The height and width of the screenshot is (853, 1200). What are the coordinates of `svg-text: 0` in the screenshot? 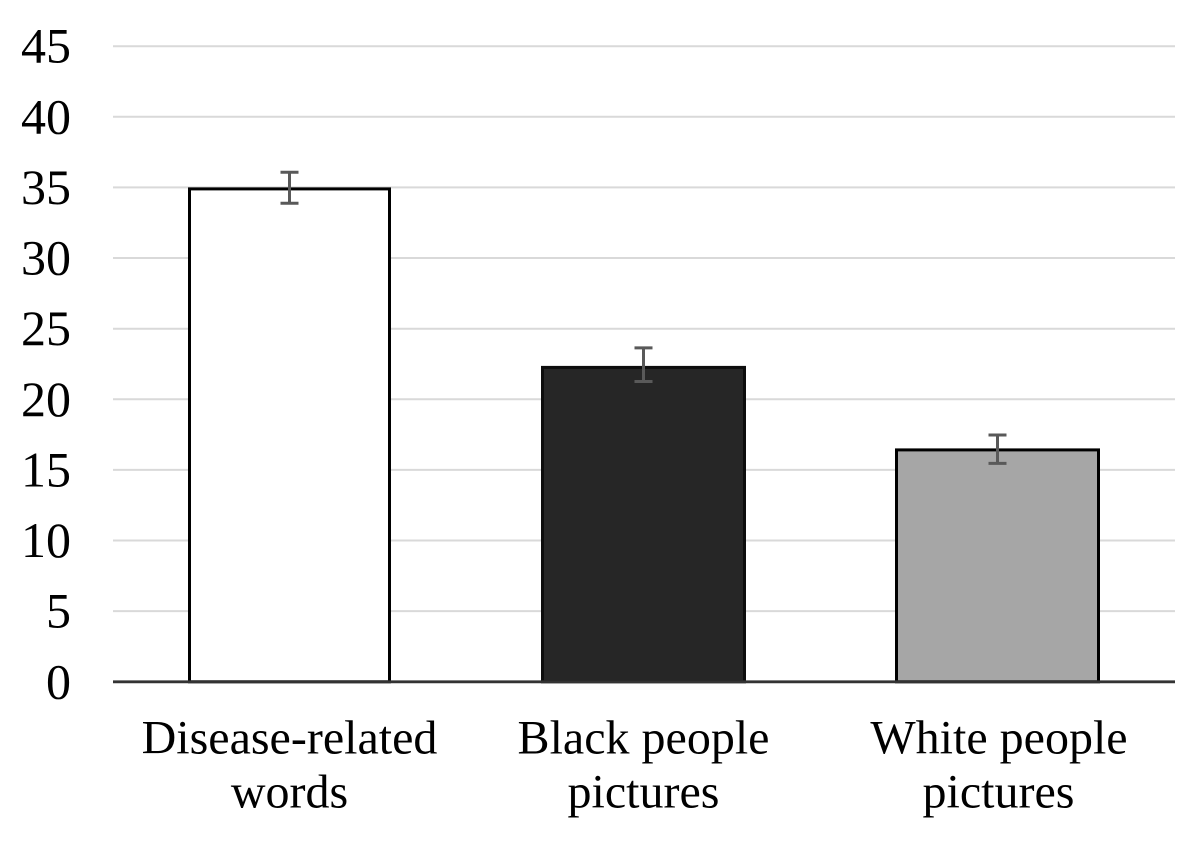 It's located at (58, 681).